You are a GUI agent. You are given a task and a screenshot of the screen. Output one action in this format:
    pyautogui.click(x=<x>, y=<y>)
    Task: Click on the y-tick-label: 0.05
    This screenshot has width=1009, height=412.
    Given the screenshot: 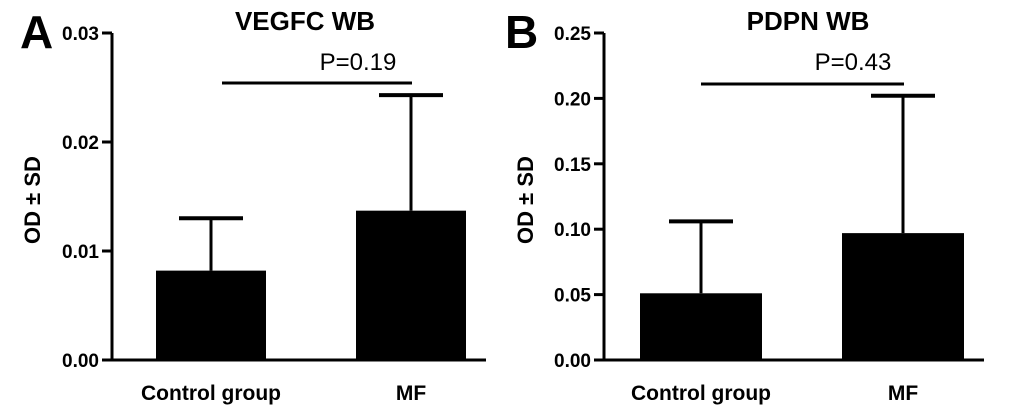 What is the action you would take?
    pyautogui.click(x=572, y=296)
    